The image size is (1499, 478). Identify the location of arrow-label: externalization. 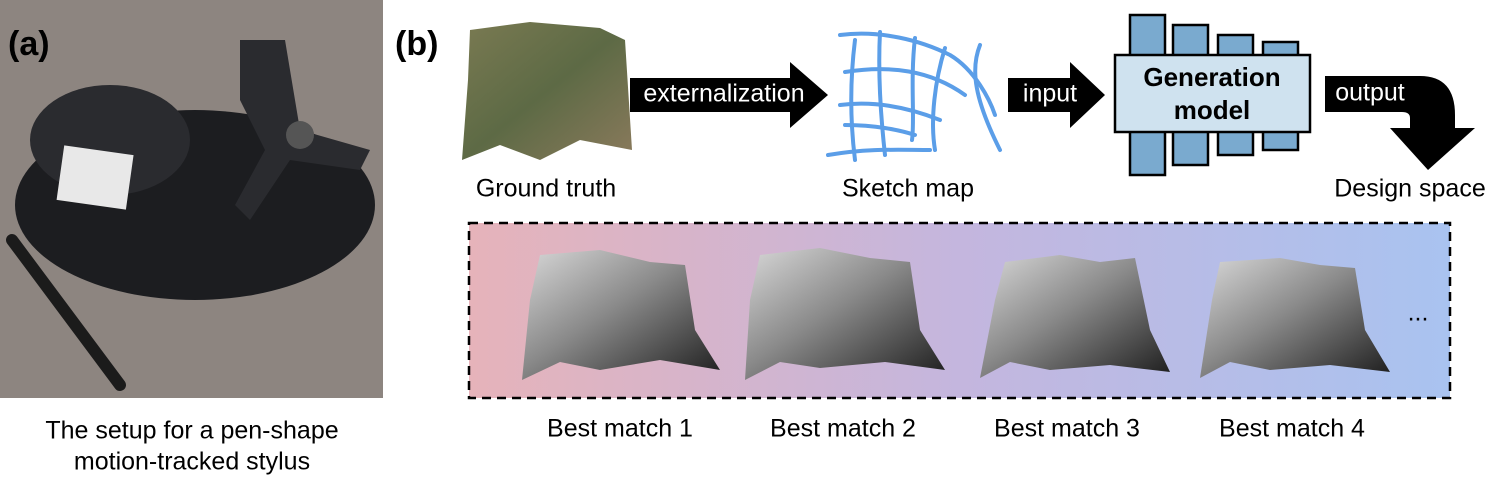
(723, 94).